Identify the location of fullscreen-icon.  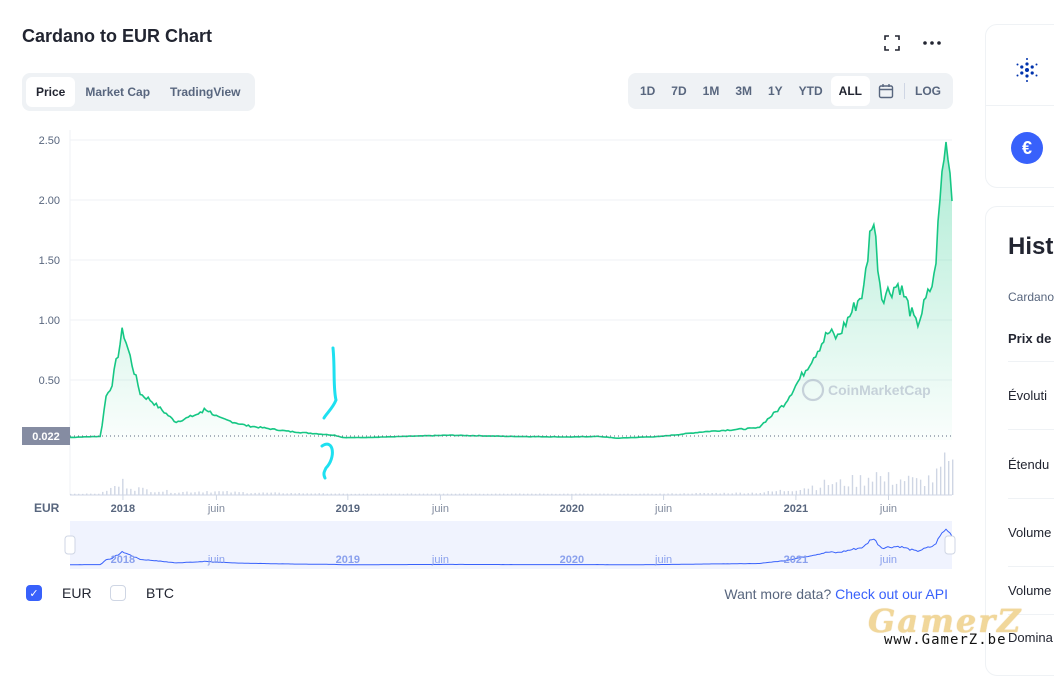
(892, 43).